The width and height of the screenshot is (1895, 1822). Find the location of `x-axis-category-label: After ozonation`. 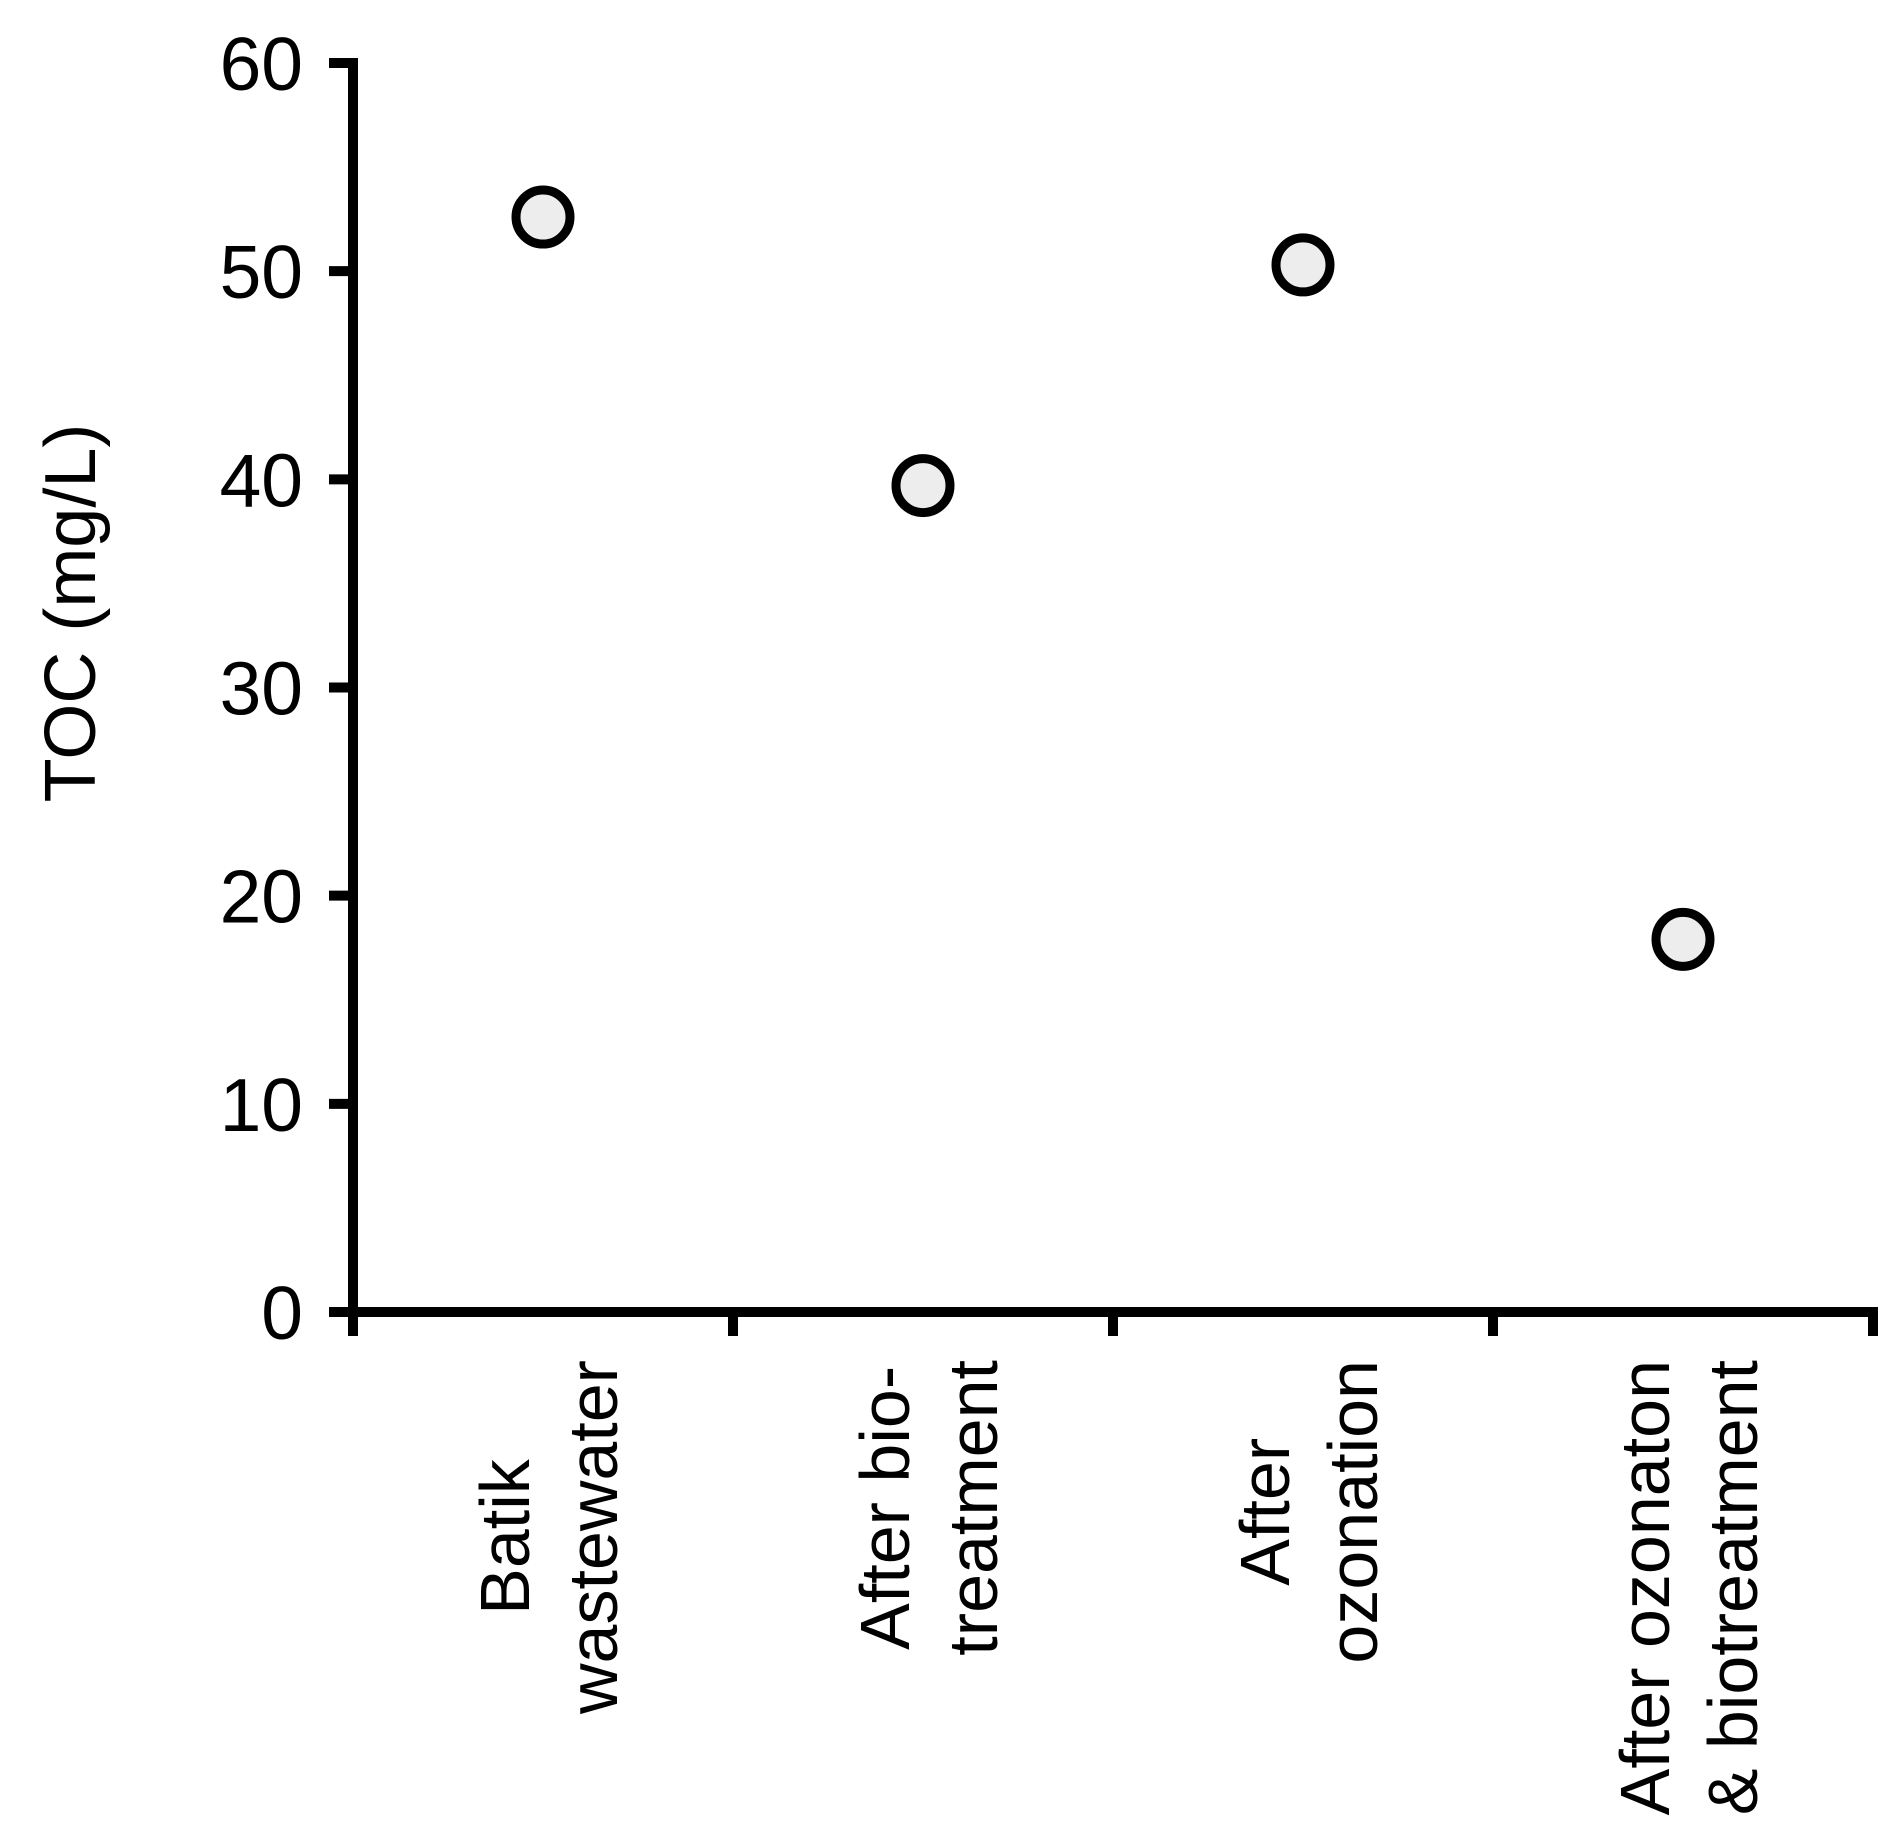

x-axis-category-label: After ozonation is located at coordinates (1309, 1512).